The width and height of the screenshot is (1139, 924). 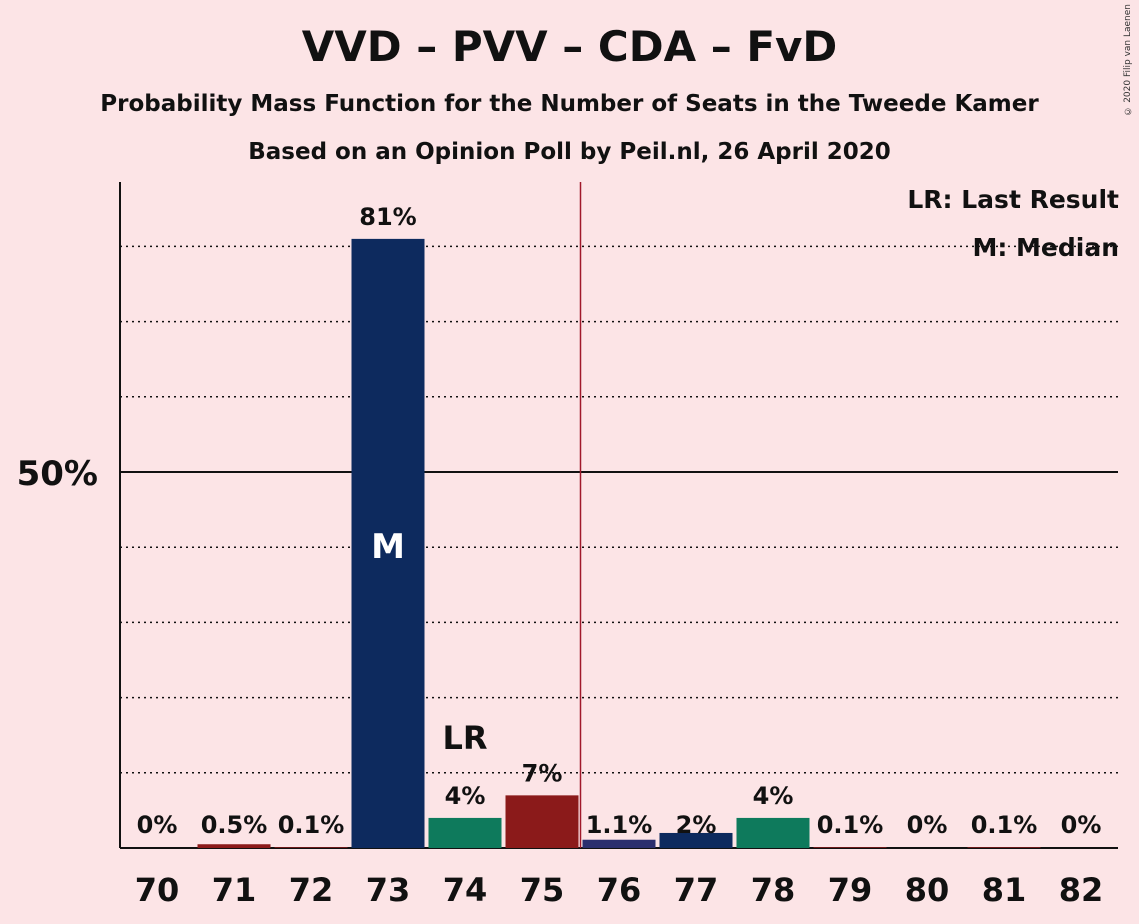 What do you see at coordinates (387, 217) in the screenshot?
I see `value-label-73: 81%` at bounding box center [387, 217].